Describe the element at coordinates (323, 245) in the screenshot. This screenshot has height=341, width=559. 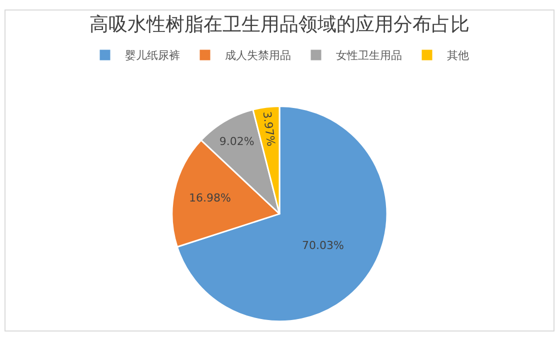
I see `data-label: 70.03%` at that location.